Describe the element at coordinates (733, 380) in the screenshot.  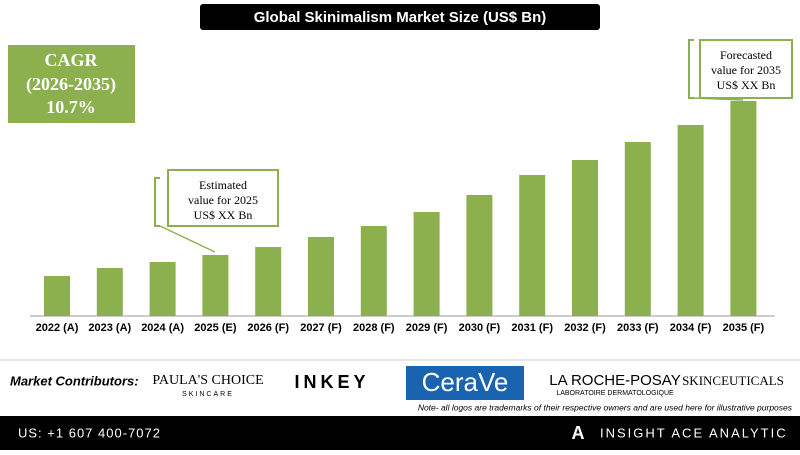
I see `logo: SKINCEUTICALS` at that location.